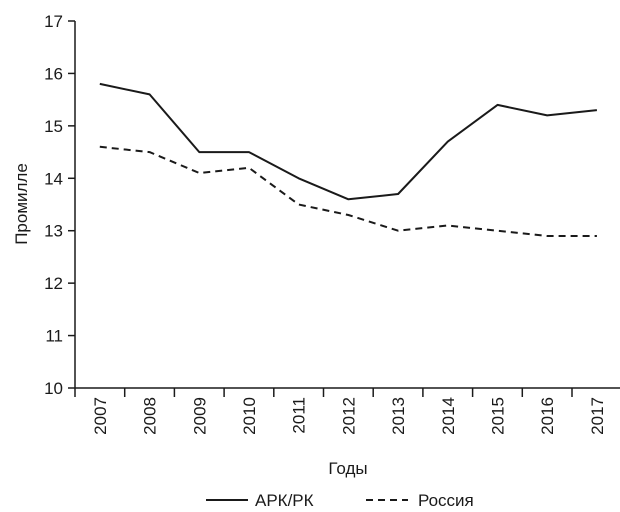  What do you see at coordinates (199, 416) in the screenshot?
I see `x-tick-label: 2009` at bounding box center [199, 416].